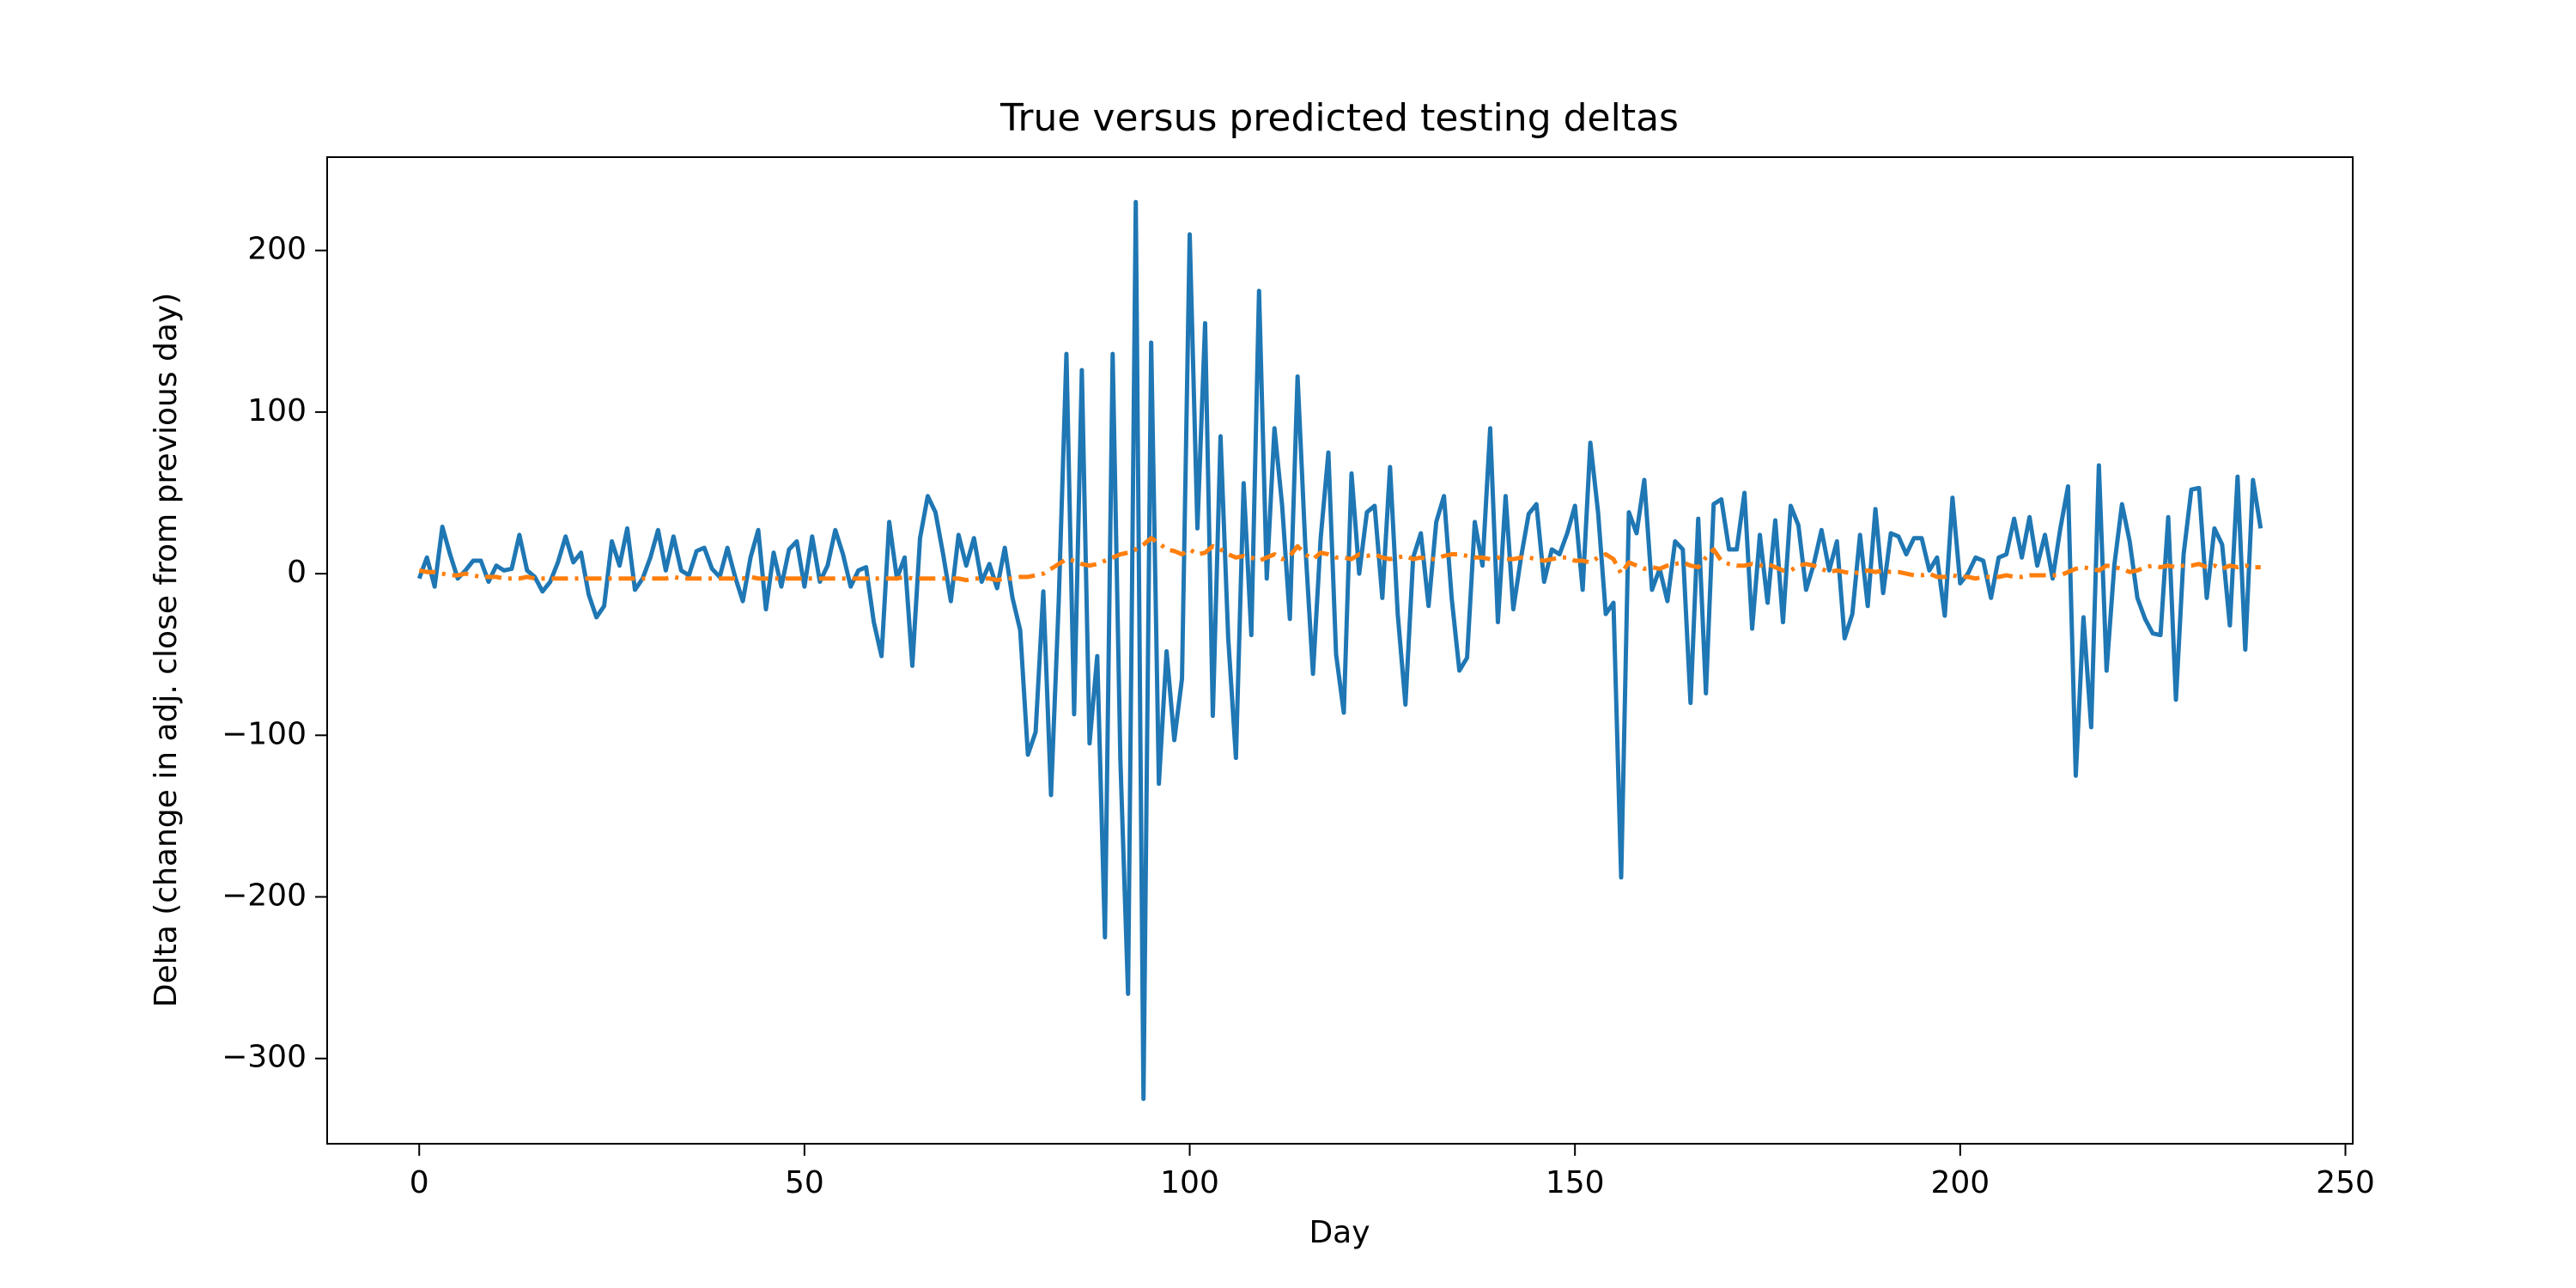 The height and width of the screenshot is (1288, 2576). Describe the element at coordinates (804, 1182) in the screenshot. I see `x-tick-label: 50` at that location.